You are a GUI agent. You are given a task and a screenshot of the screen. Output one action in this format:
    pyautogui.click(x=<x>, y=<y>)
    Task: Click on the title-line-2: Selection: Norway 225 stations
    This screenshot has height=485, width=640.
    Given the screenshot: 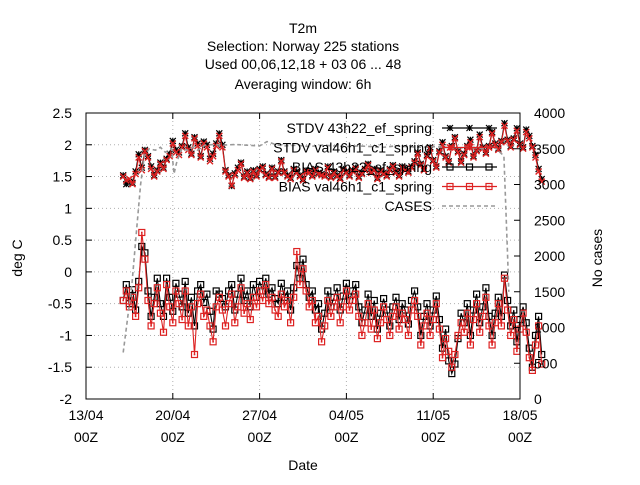 What is the action you would take?
    pyautogui.click(x=303, y=46)
    